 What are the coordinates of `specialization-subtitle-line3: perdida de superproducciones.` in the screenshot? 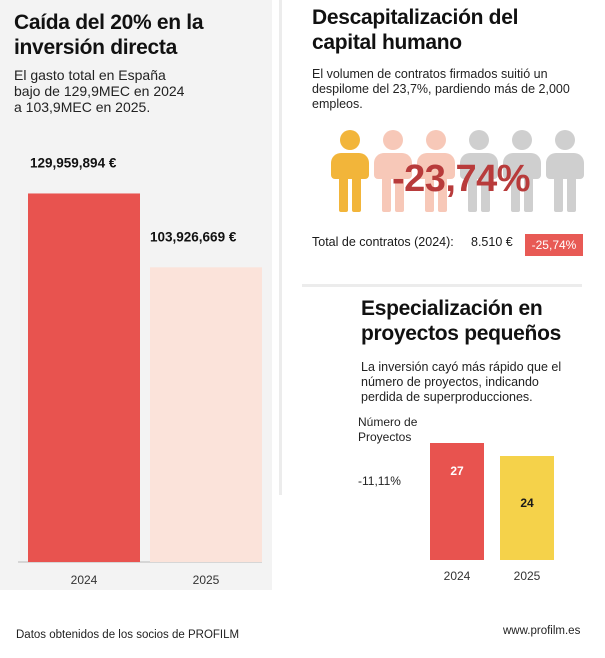 It's located at (447, 397).